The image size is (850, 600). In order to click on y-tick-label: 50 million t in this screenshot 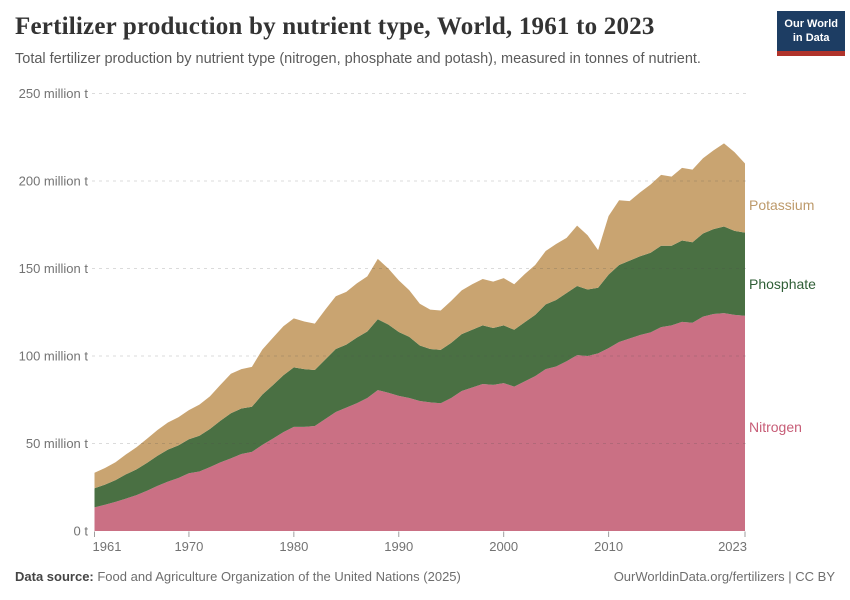, I will do `click(57, 443)`.